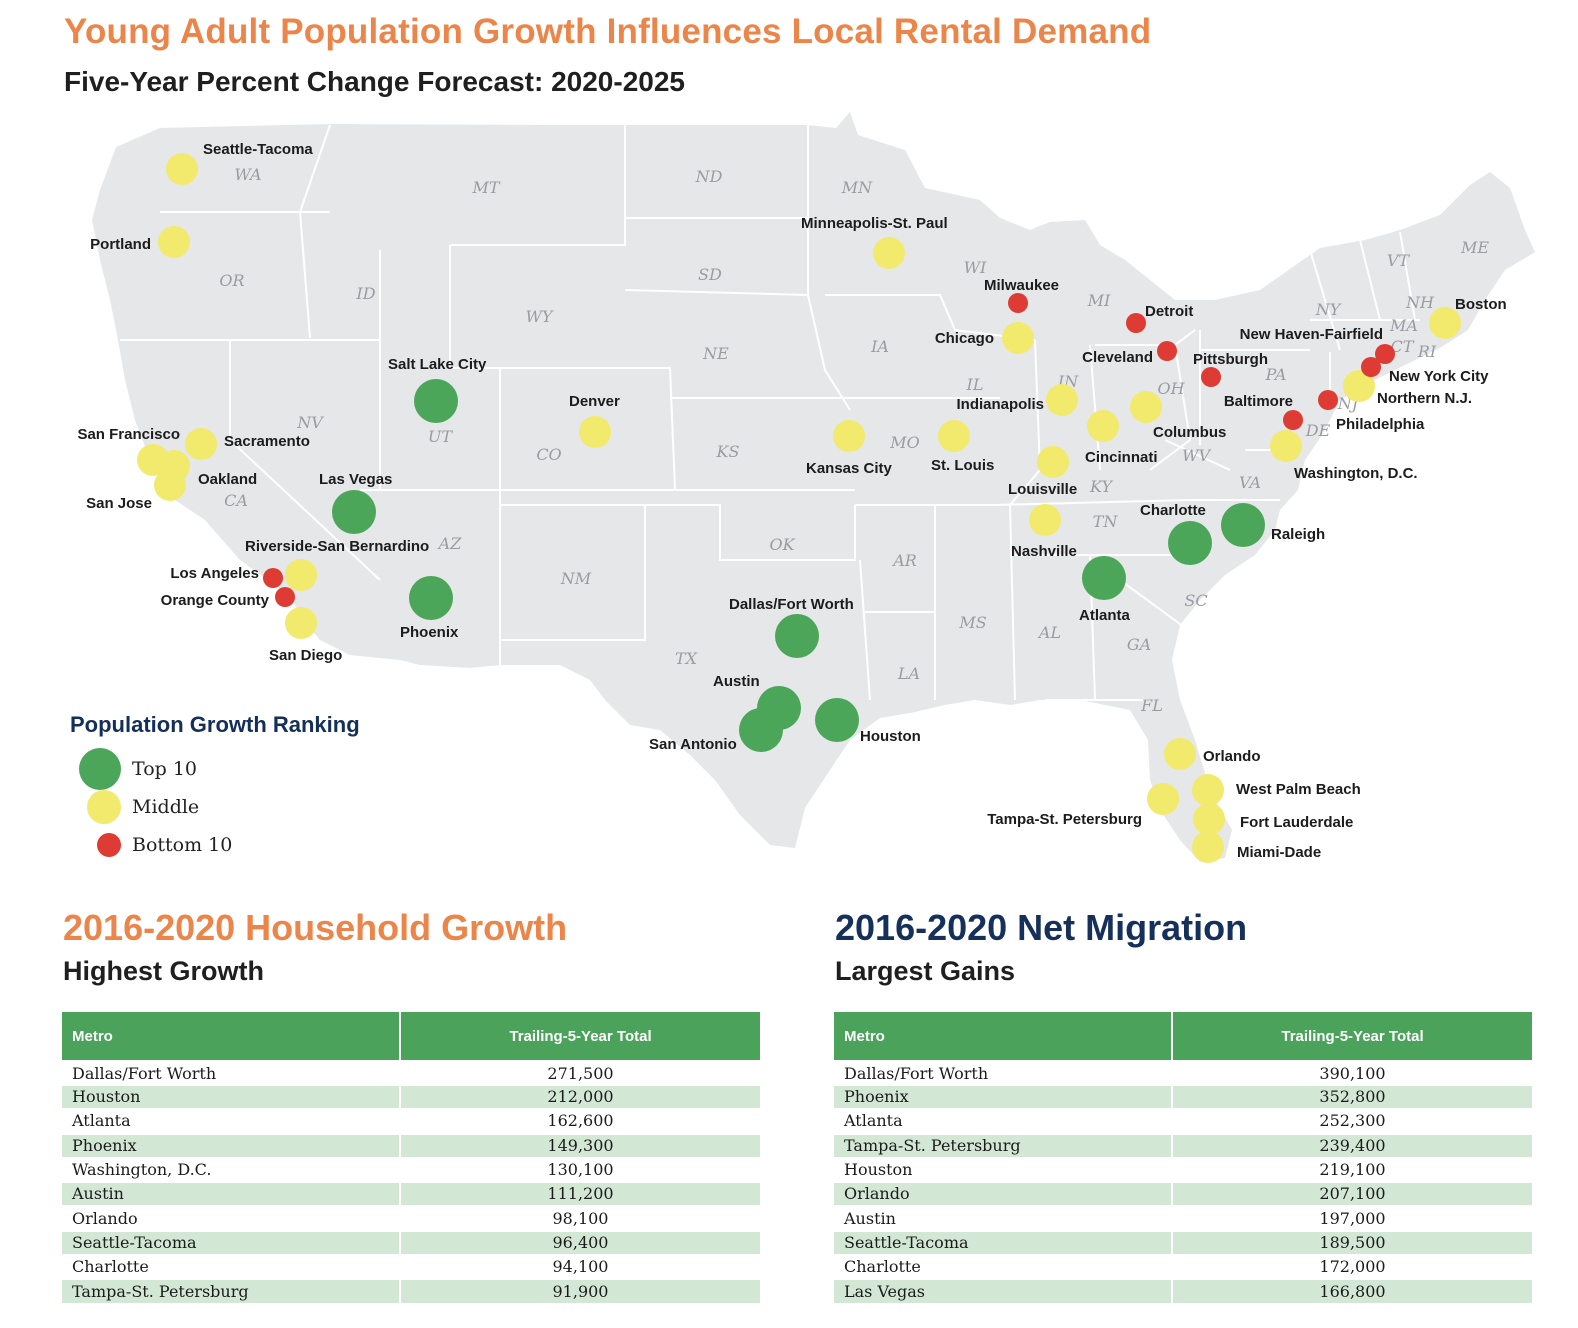 This screenshot has width=1578, height=1328. Describe the element at coordinates (267, 441) in the screenshot. I see `metro-label-sacramento: Sacramento` at that location.